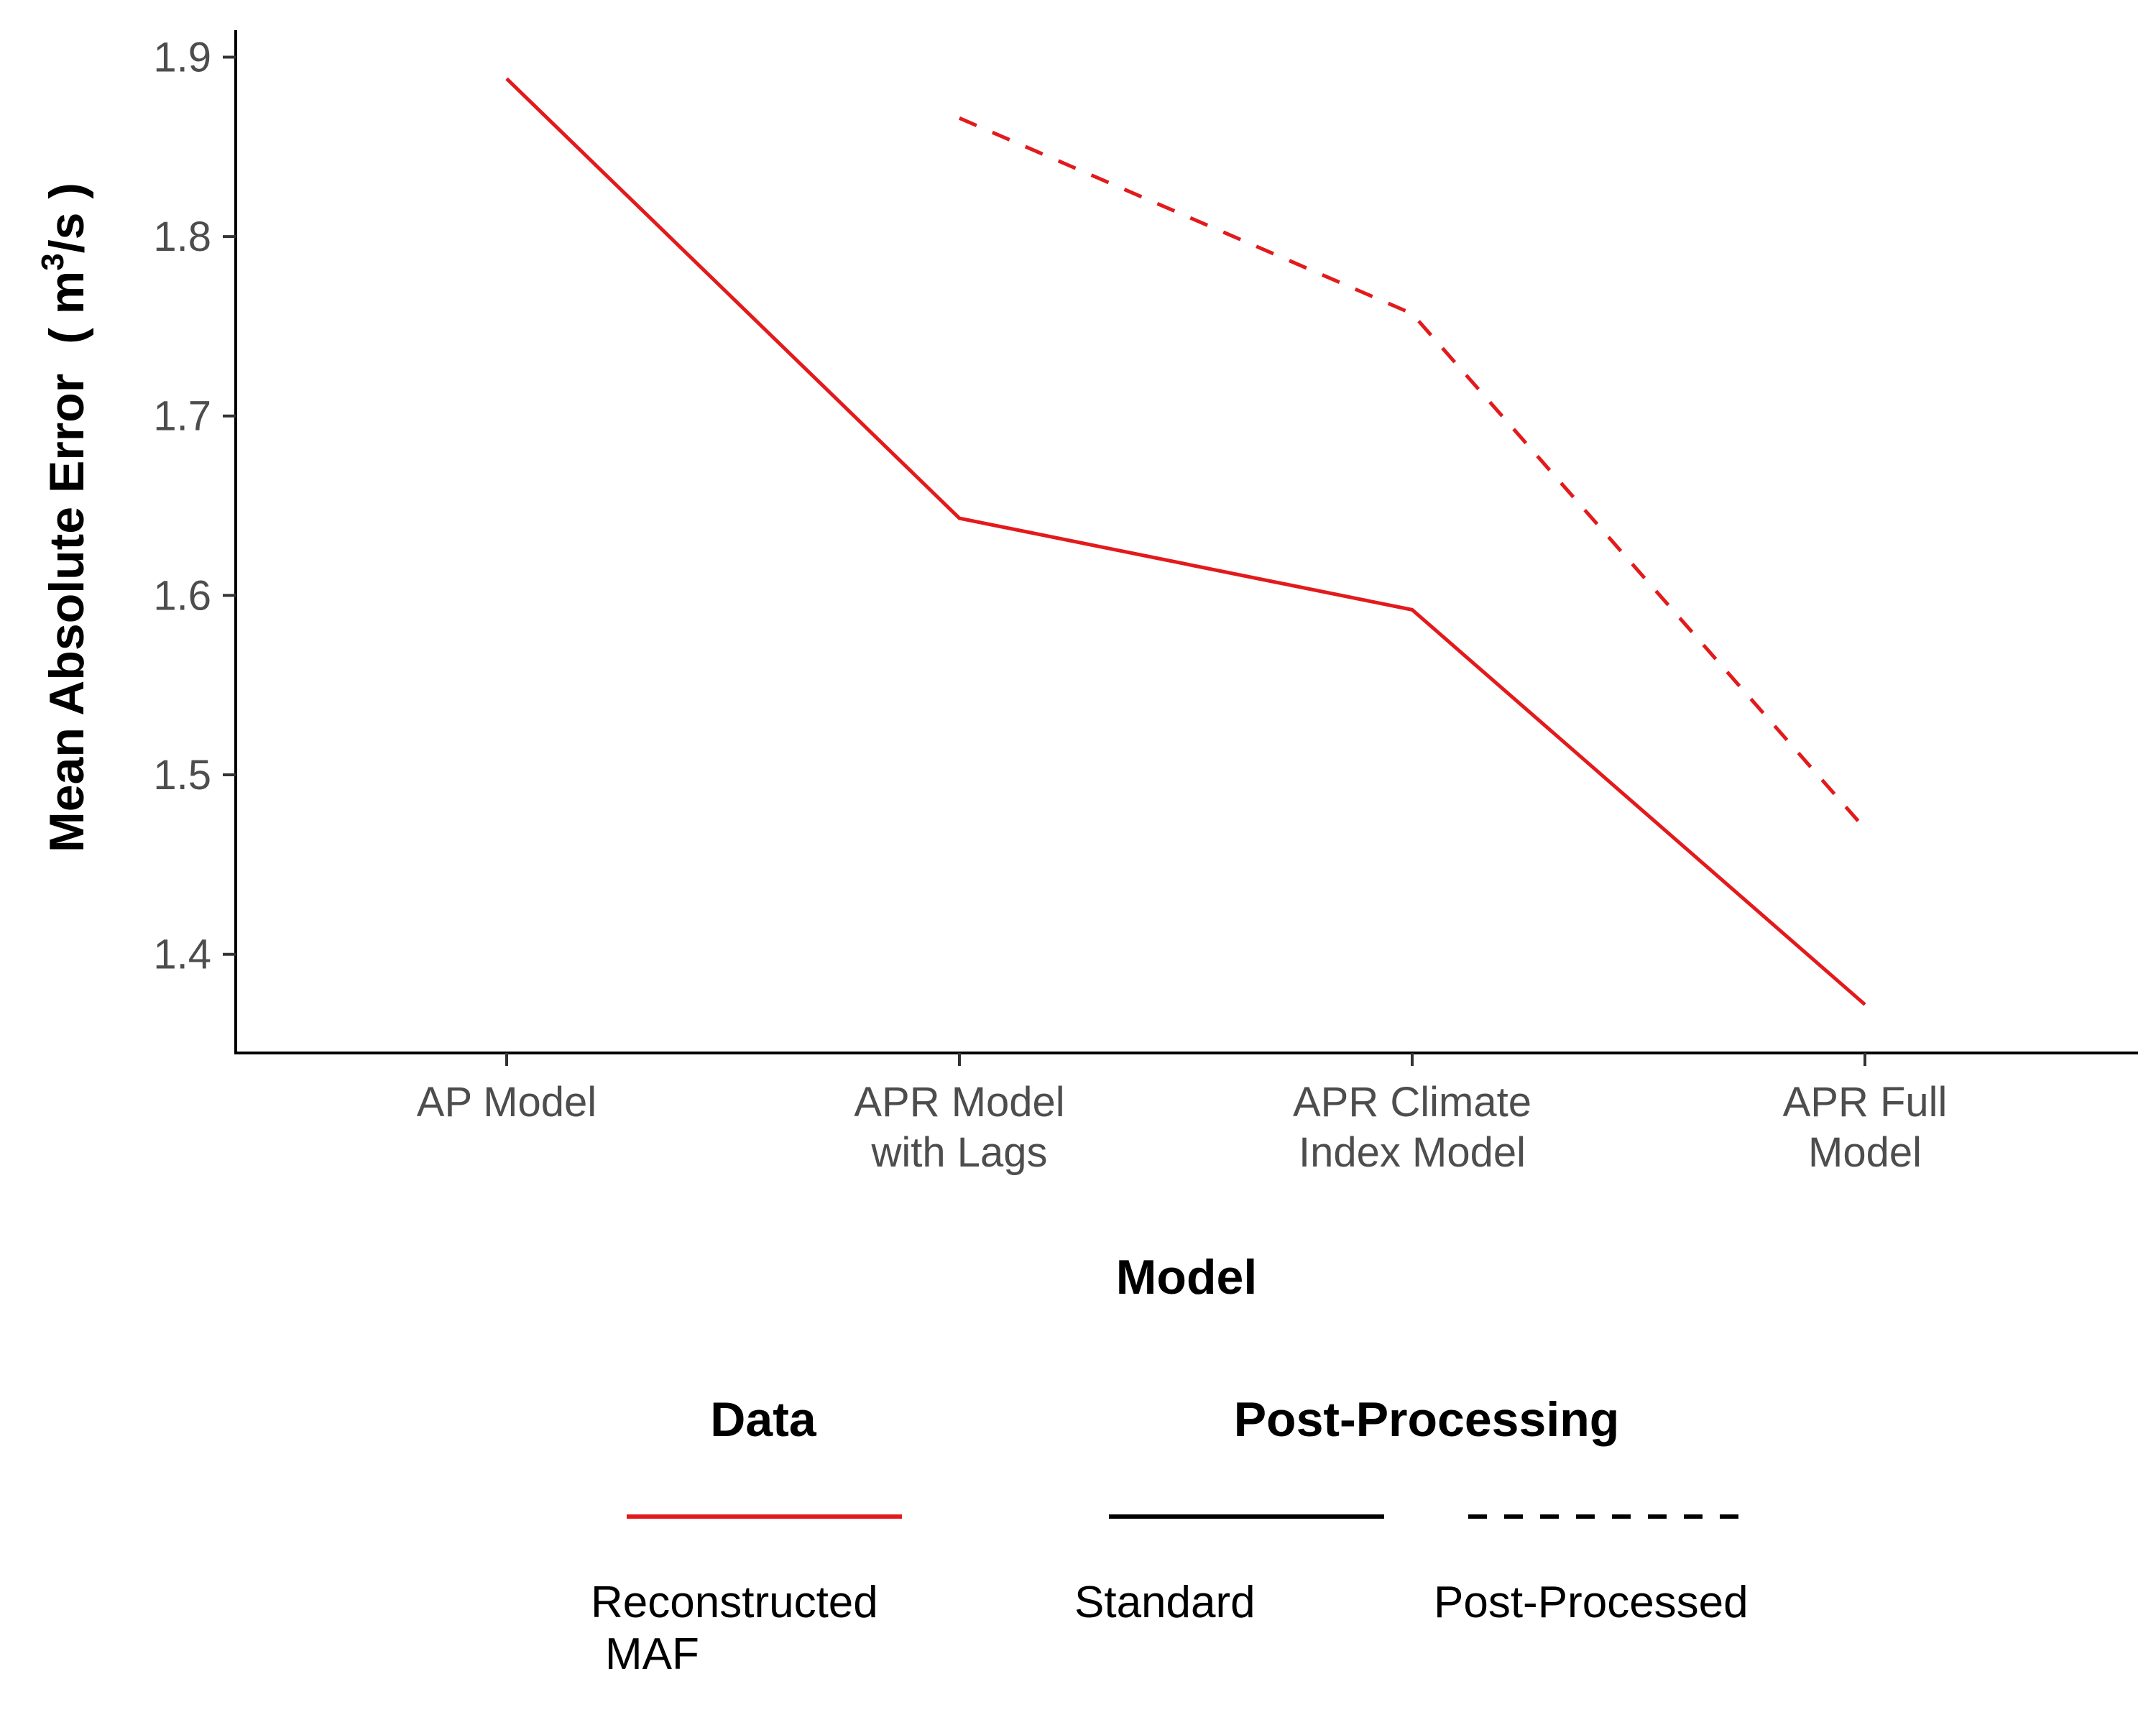 The width and height of the screenshot is (2156, 1725). Describe the element at coordinates (959, 1127) in the screenshot. I see `x-tick-label: APR Model with Lags` at that location.